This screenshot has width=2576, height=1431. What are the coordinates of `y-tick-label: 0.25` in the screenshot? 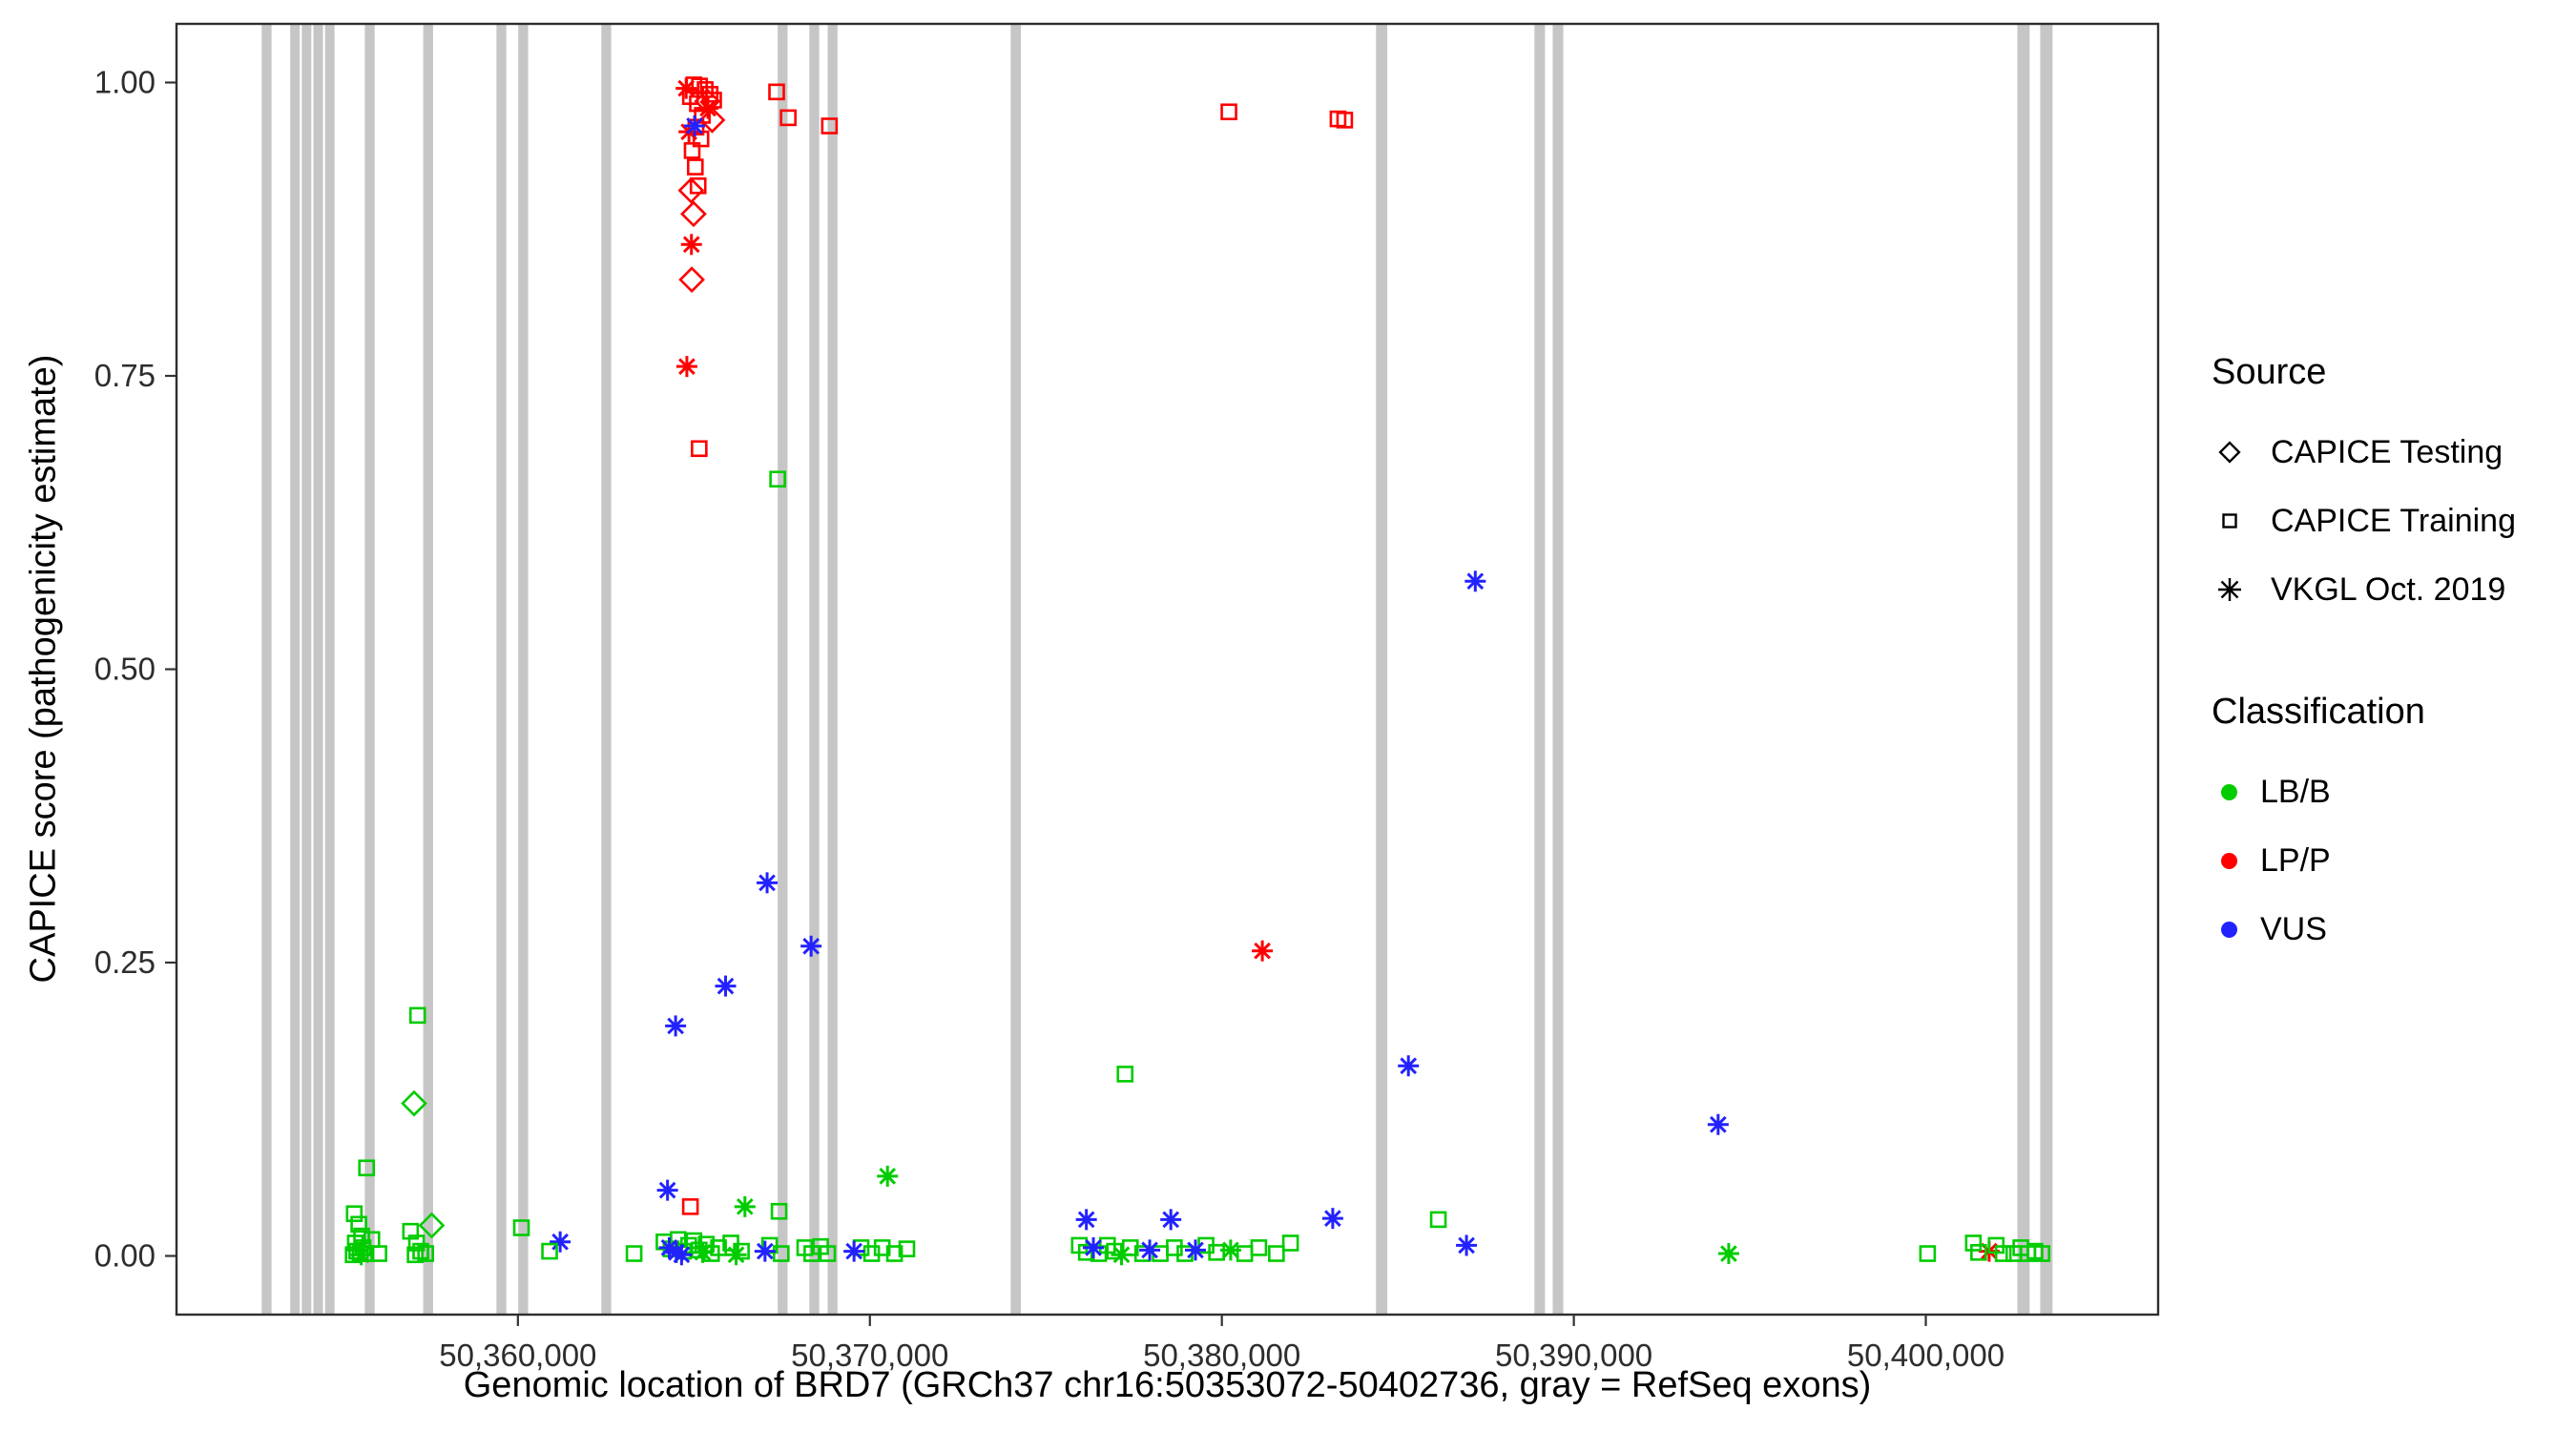 It's located at (125, 962).